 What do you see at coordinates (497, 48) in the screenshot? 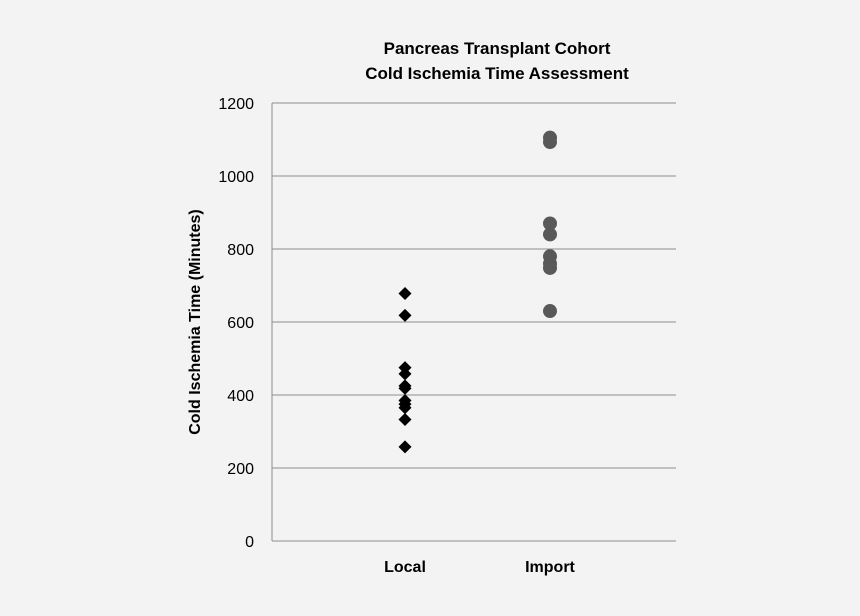
I see `chart-title-line-1: Pancreas Transplant Cohort` at bounding box center [497, 48].